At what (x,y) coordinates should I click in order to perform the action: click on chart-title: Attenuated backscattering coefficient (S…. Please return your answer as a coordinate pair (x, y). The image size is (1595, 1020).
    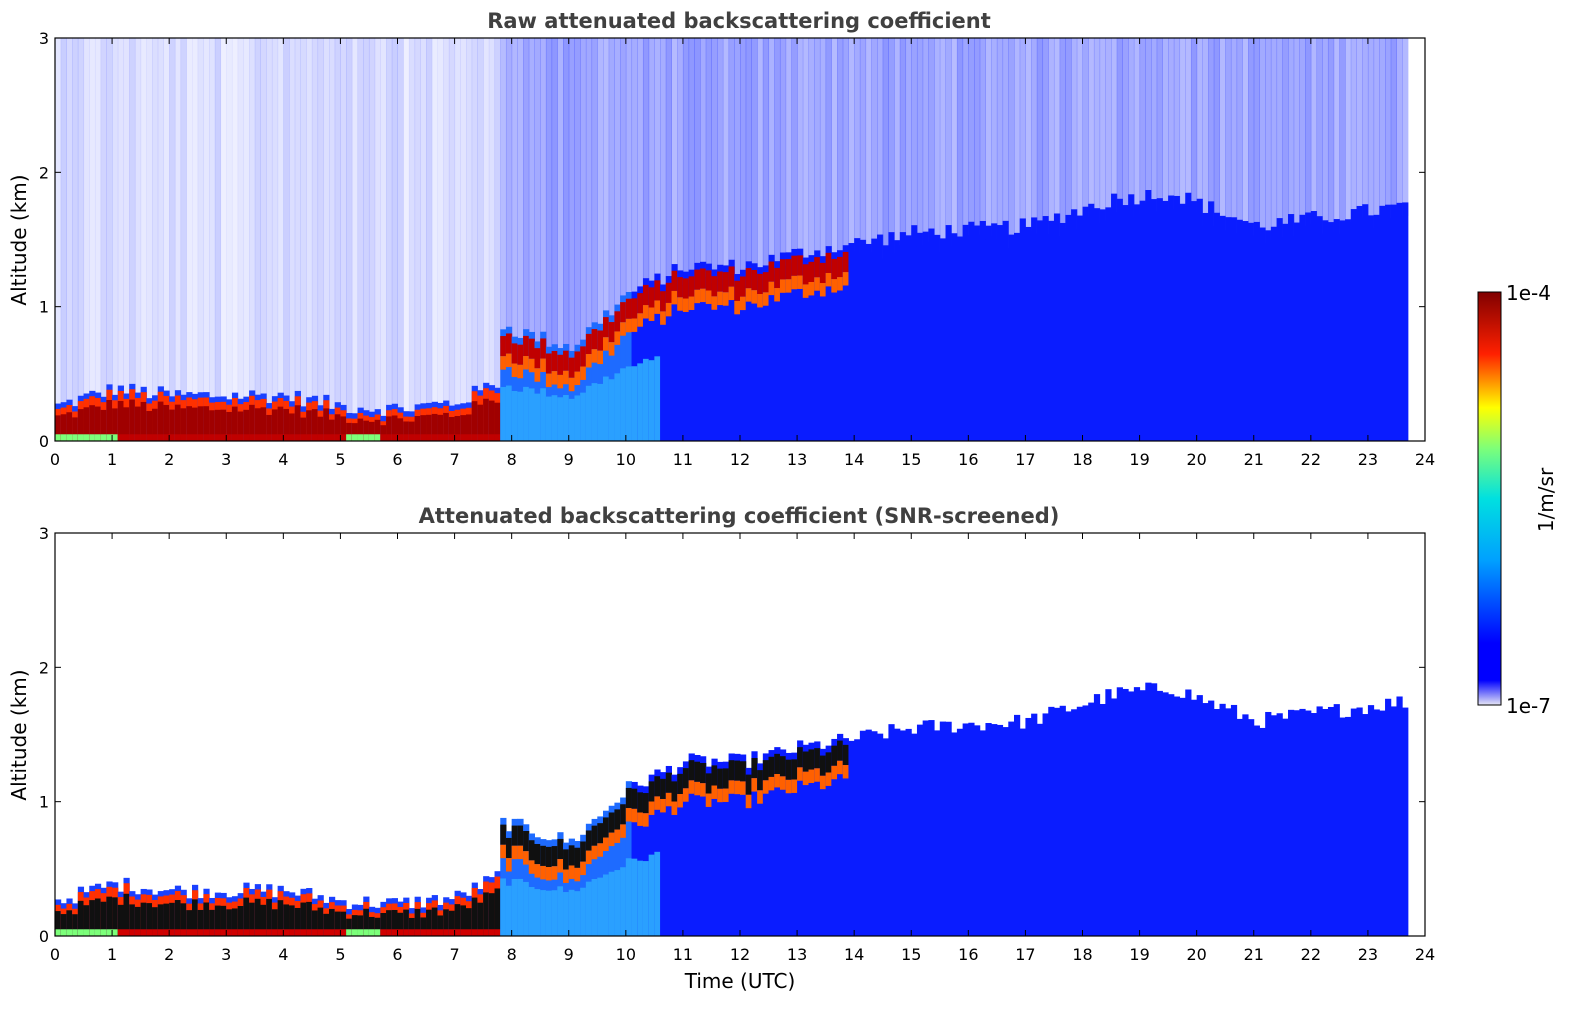
    Looking at the image, I should click on (739, 516).